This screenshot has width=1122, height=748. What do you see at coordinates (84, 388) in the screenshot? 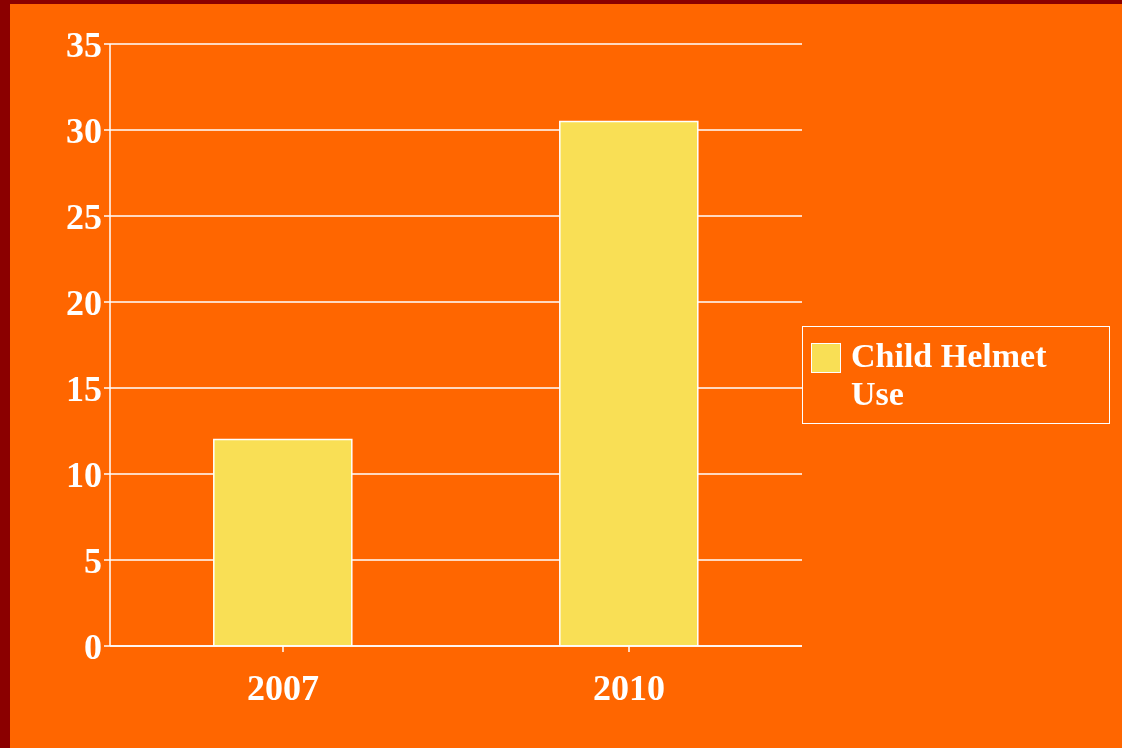
I see `y-tick-label: 15` at bounding box center [84, 388].